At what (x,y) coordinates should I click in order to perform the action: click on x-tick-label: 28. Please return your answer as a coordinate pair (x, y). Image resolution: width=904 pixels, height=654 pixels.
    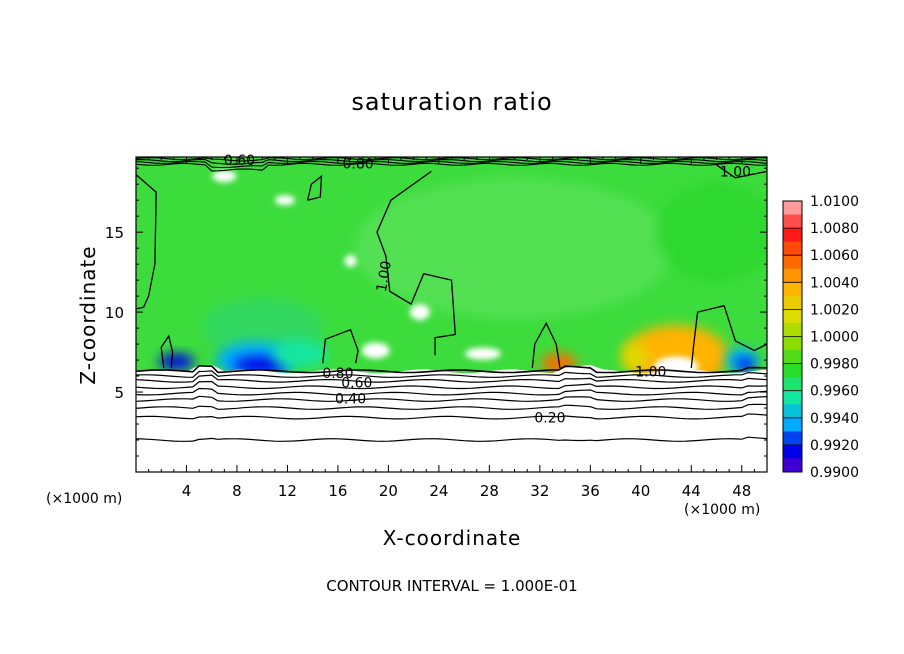
    Looking at the image, I should click on (489, 491).